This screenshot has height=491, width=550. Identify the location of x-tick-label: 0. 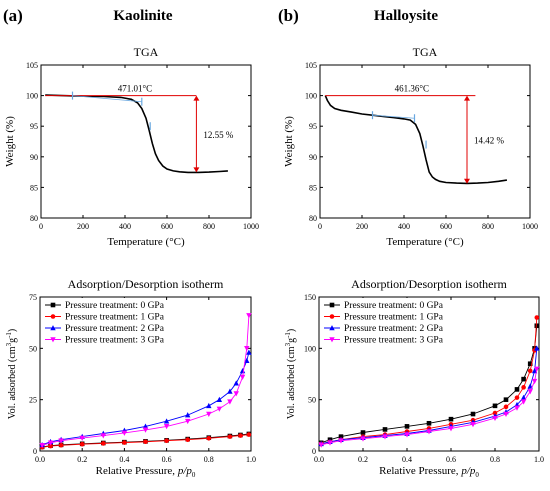
(41, 226).